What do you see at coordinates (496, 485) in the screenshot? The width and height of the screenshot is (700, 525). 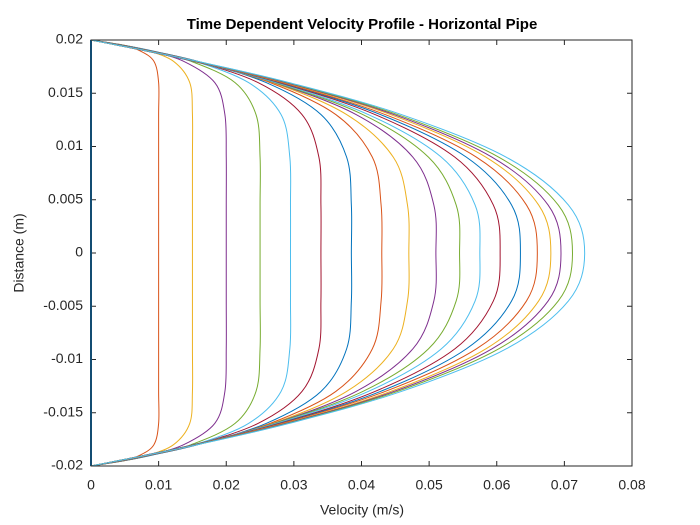 I see `x-tick-label: 0.06` at bounding box center [496, 485].